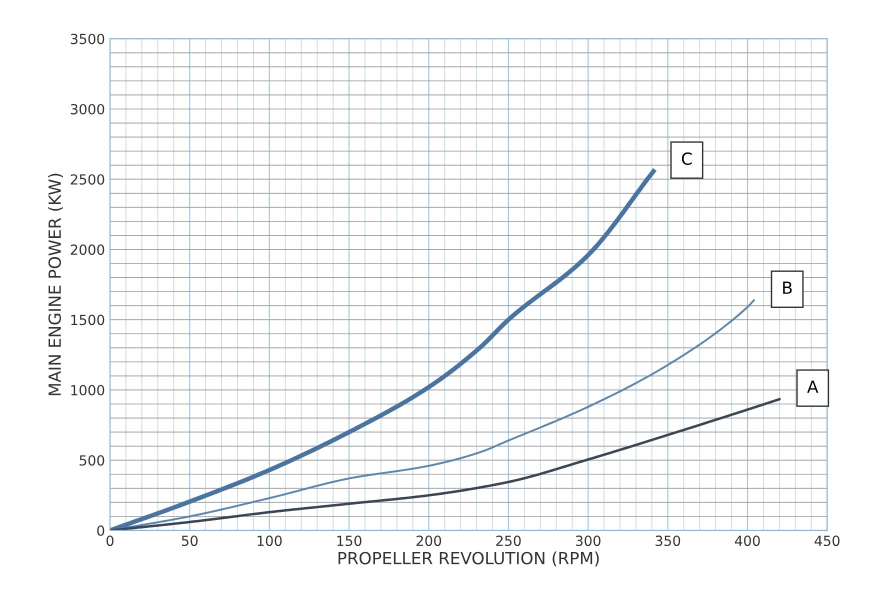 This screenshot has height=596, width=880. What do you see at coordinates (687, 158) in the screenshot?
I see `series-label: C` at bounding box center [687, 158].